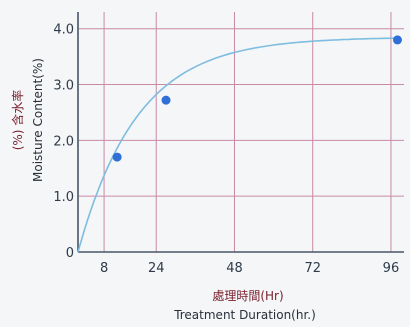 The image size is (410, 327). I want to click on x-axis-title-cn: 處理時間(Hr), so click(247, 296).